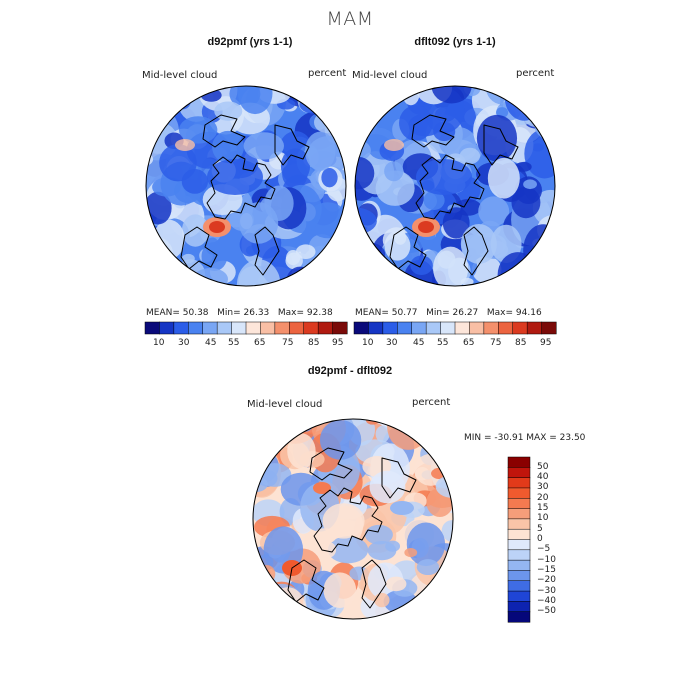  What do you see at coordinates (368, 343) in the screenshot?
I see `panel2-tick: 10` at bounding box center [368, 343].